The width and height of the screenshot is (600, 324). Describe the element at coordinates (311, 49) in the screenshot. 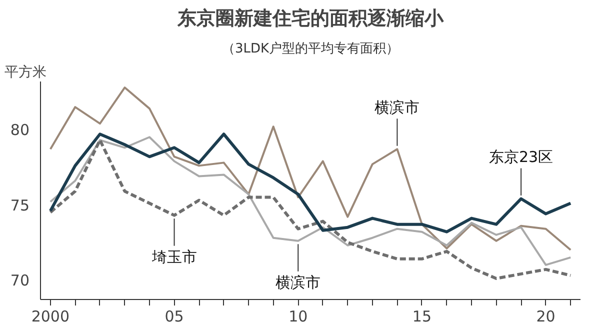

I see `chart-subtitle: （3LDK户型的平均专有面积）` at that location.